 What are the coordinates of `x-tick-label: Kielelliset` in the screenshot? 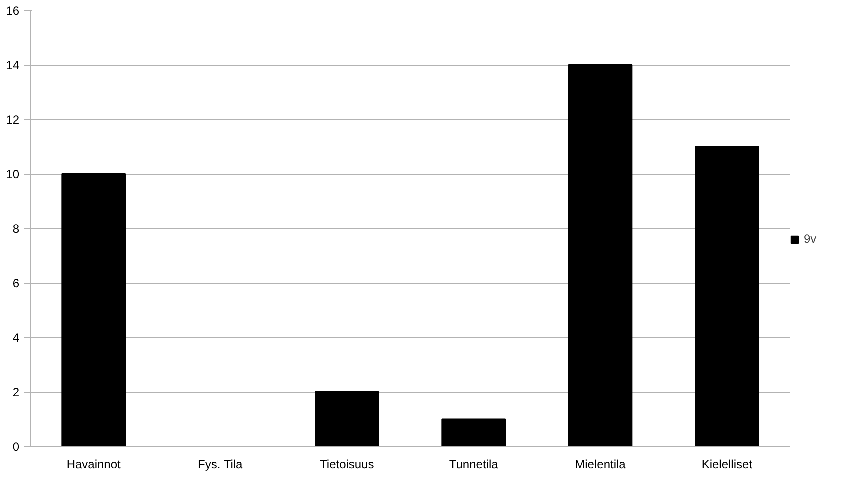 It's located at (728, 465).